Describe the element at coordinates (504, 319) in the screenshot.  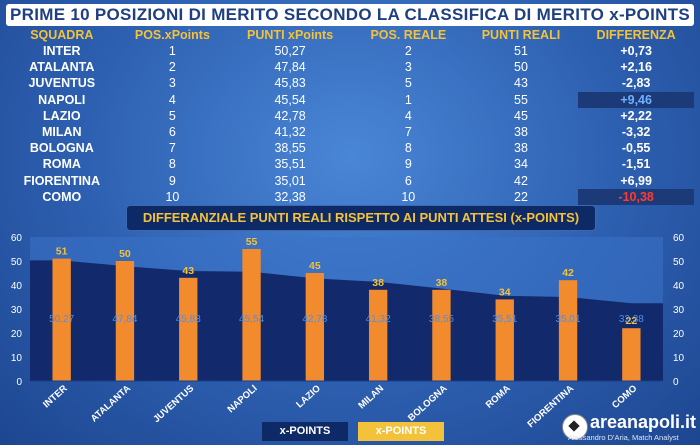
I see `xpoints-value-label: 35,51` at that location.